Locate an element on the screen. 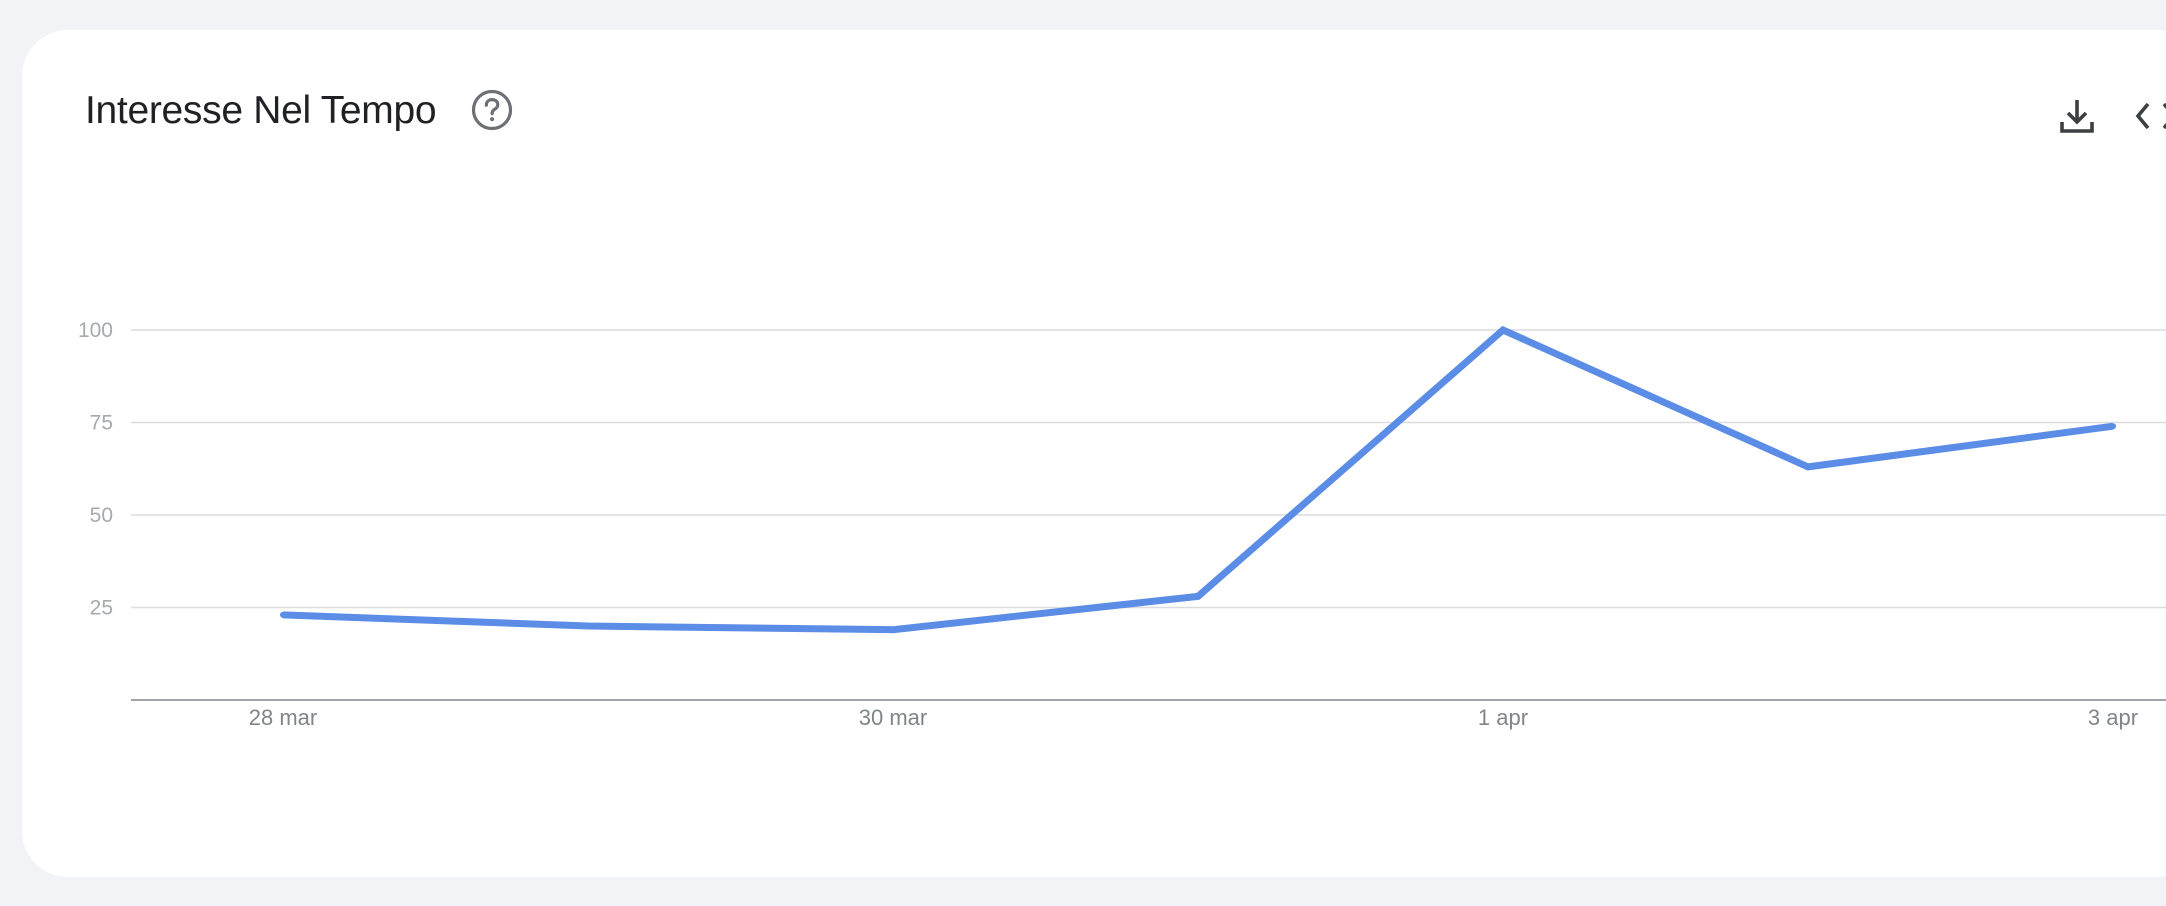 The width and height of the screenshot is (2166, 906). x-tick-label: 30 mar is located at coordinates (893, 717).